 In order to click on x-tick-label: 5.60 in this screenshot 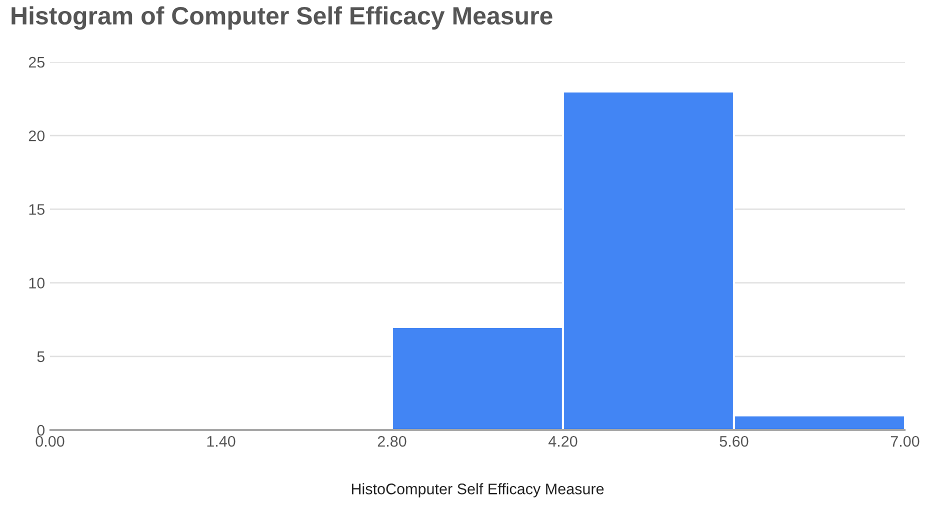, I will do `click(734, 441)`.